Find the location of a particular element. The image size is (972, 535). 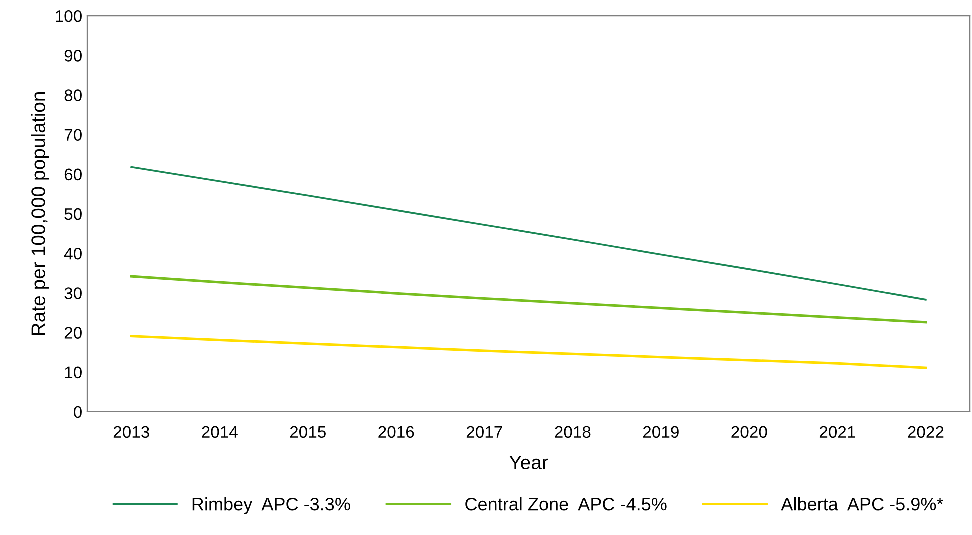

x-tick-label: 2013 is located at coordinates (132, 432).